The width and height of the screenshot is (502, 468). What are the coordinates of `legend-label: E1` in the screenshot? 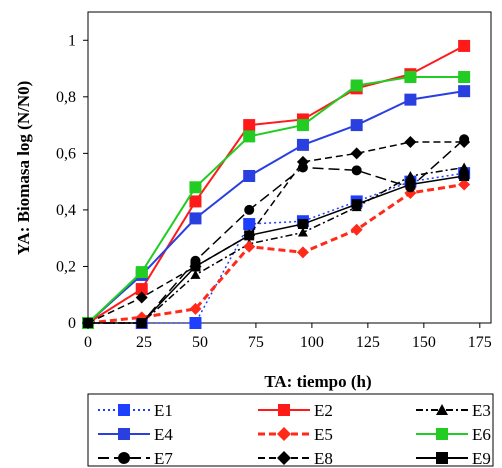 It's located at (163, 410).